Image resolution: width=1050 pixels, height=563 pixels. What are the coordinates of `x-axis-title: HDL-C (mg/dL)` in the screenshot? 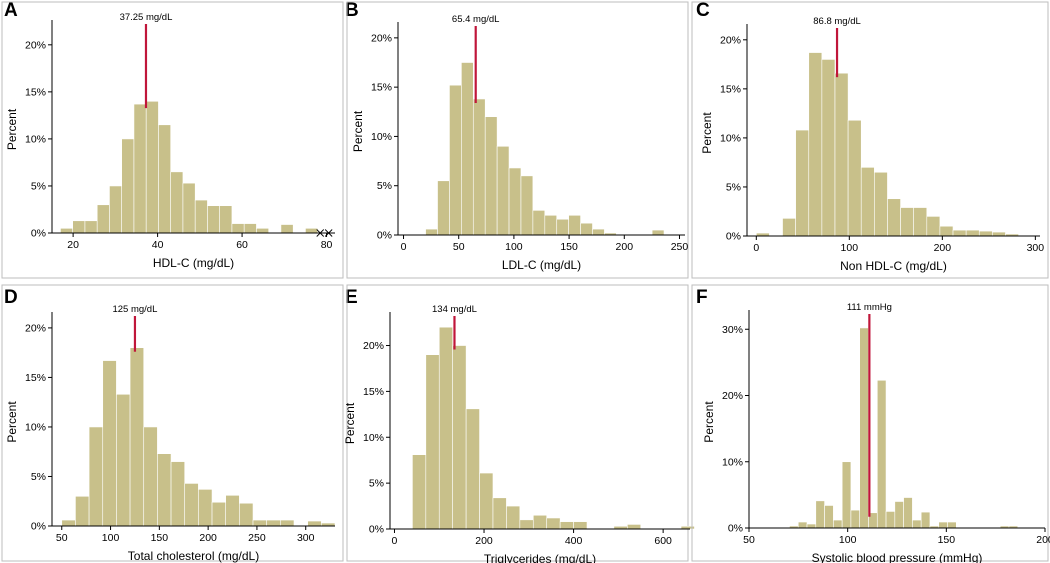 It's located at (193, 263).